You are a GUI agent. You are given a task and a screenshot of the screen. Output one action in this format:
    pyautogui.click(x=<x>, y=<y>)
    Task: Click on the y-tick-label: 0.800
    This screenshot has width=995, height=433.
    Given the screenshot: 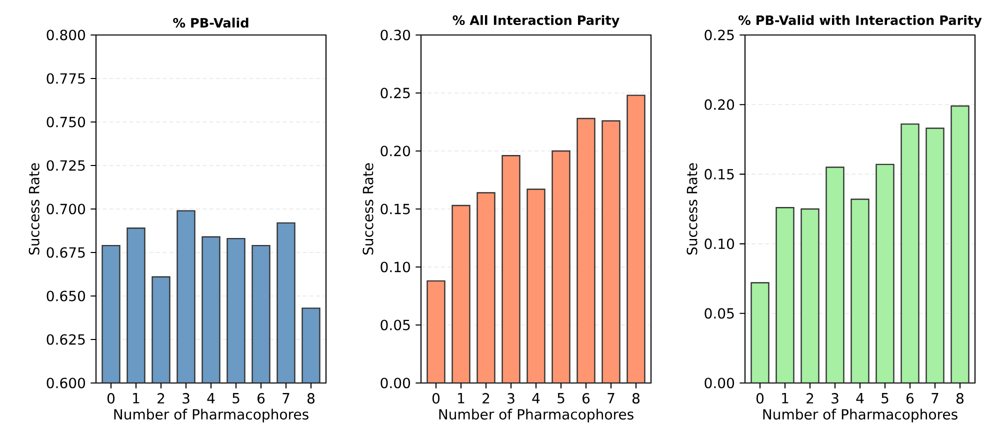 What is the action you would take?
    pyautogui.click(x=66, y=35)
    